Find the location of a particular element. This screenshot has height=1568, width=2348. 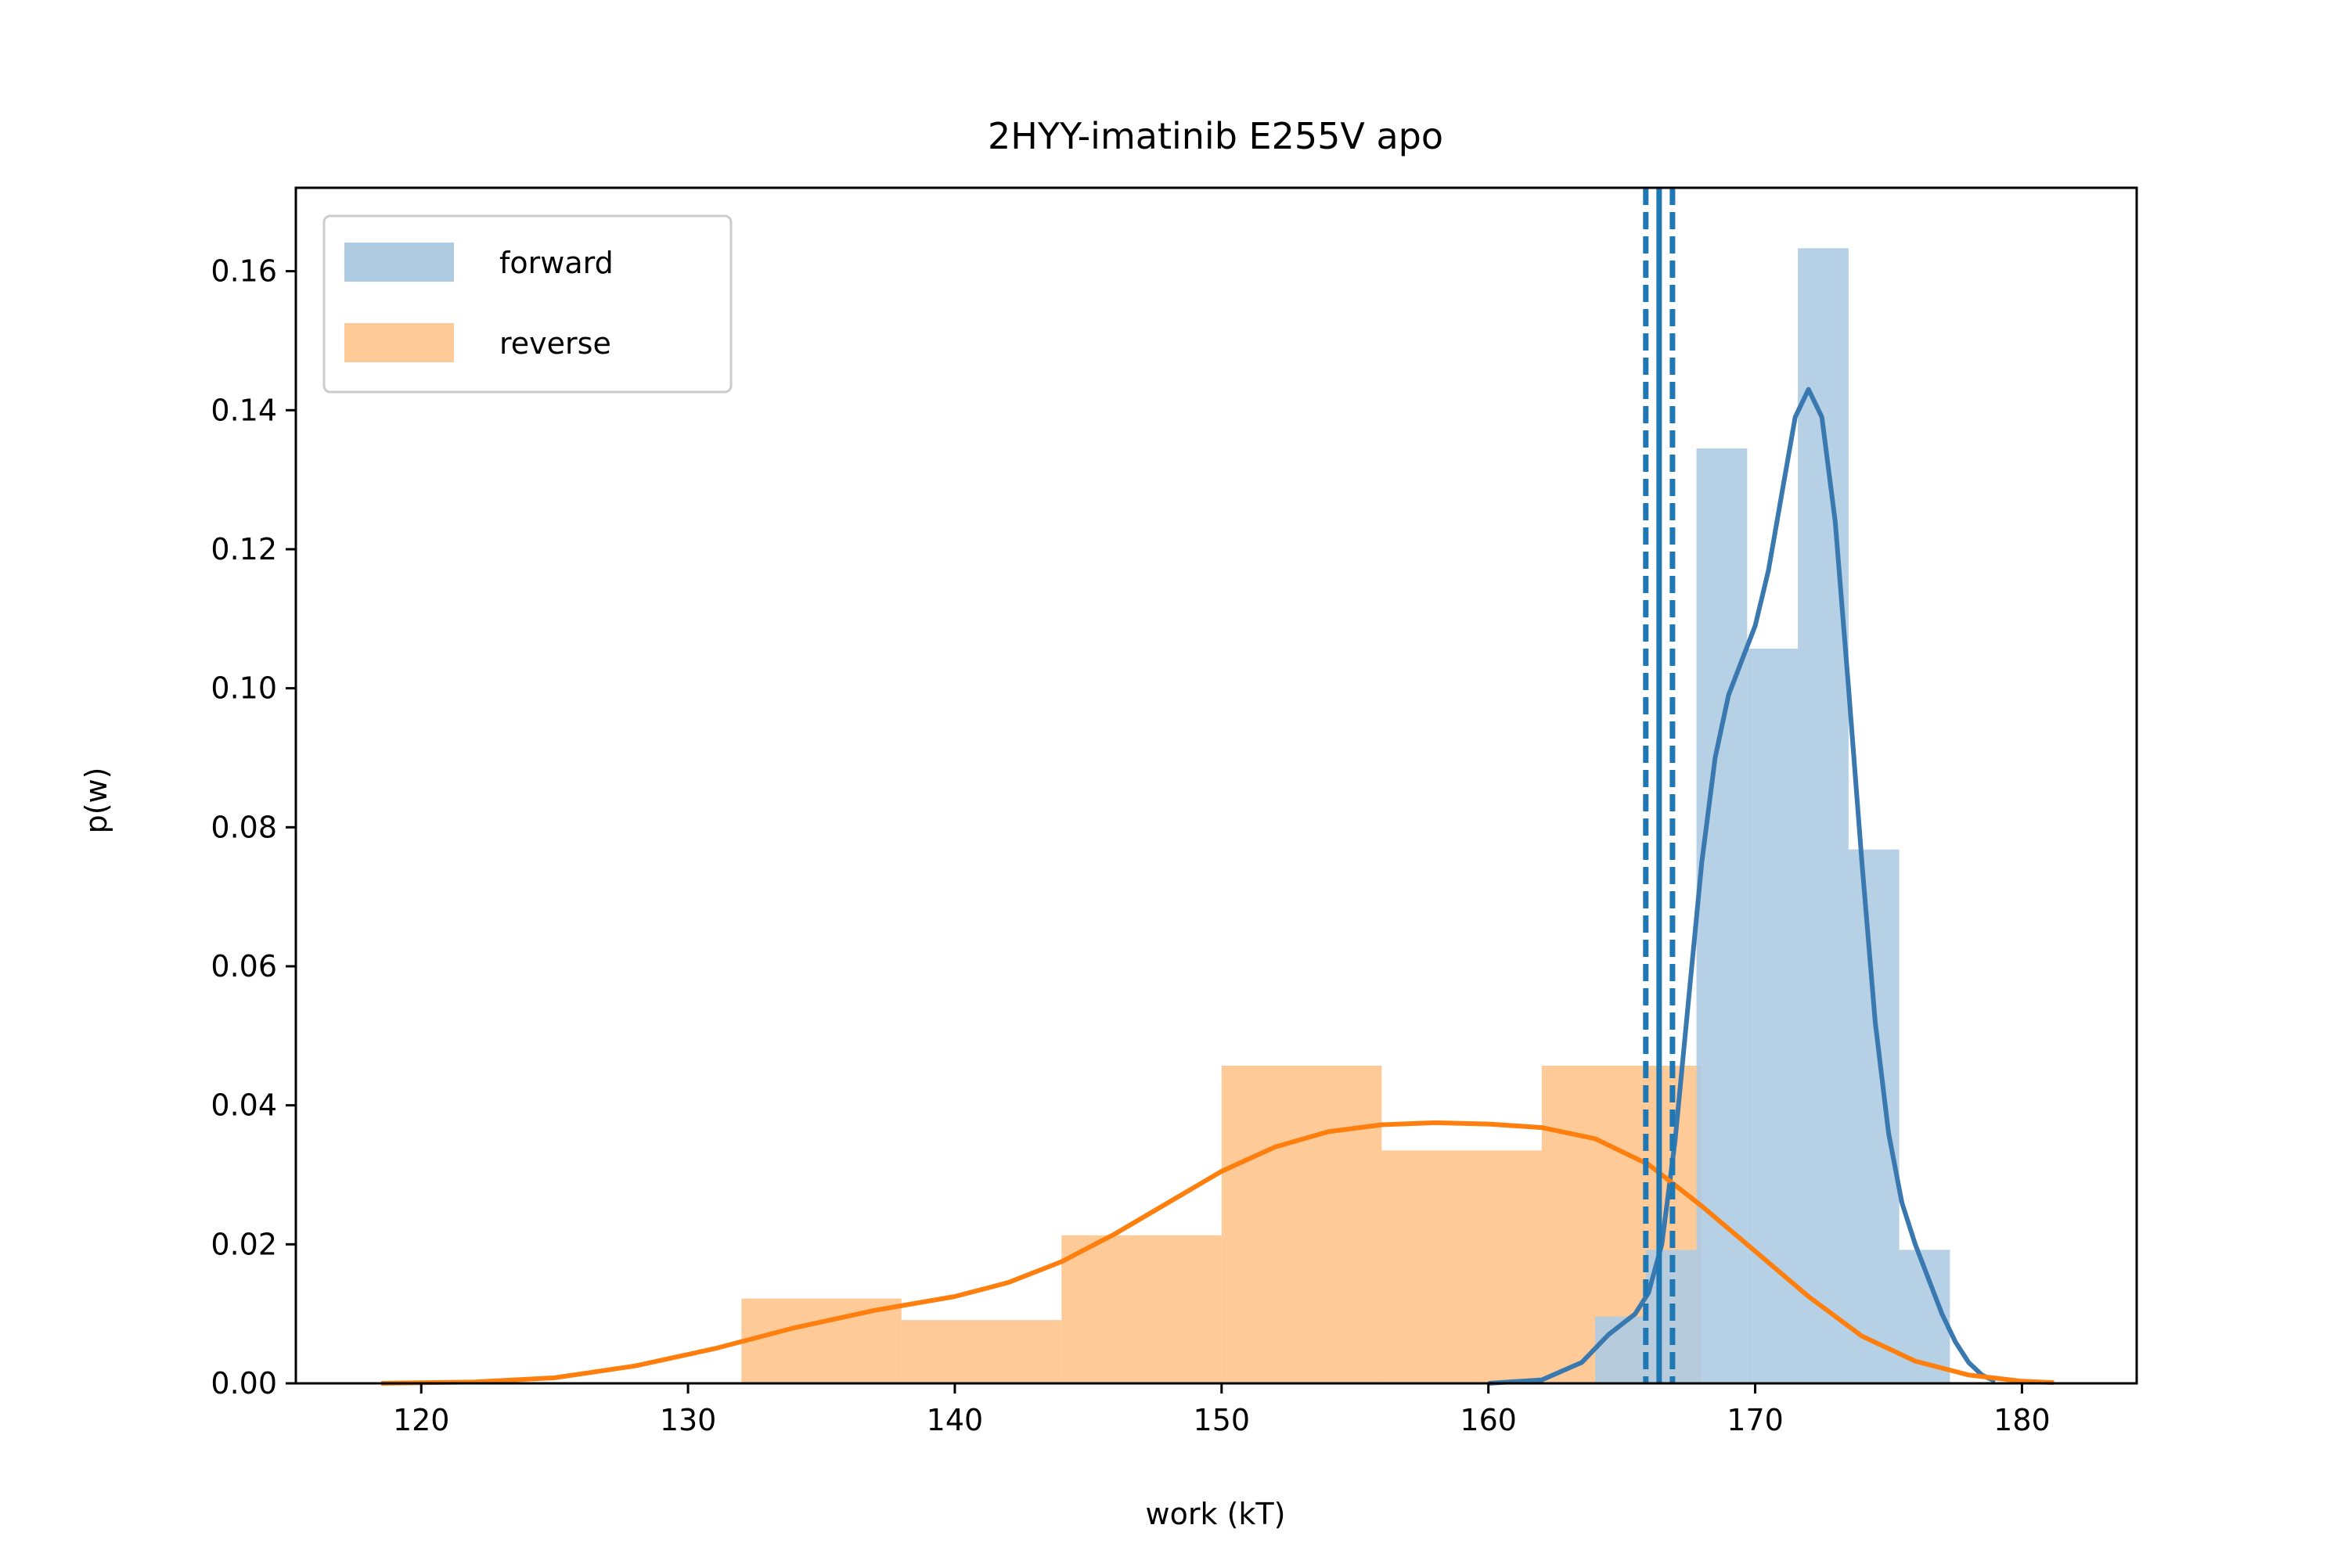

legend-label-reverse: reverse is located at coordinates (555, 344).